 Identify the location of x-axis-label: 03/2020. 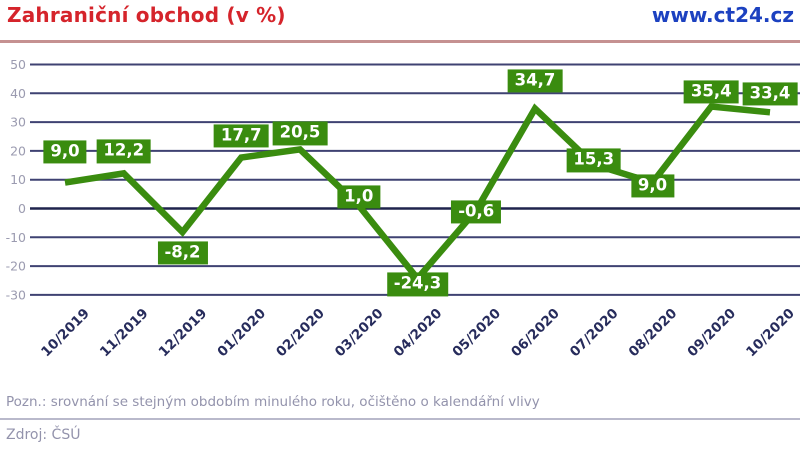
(359, 333).